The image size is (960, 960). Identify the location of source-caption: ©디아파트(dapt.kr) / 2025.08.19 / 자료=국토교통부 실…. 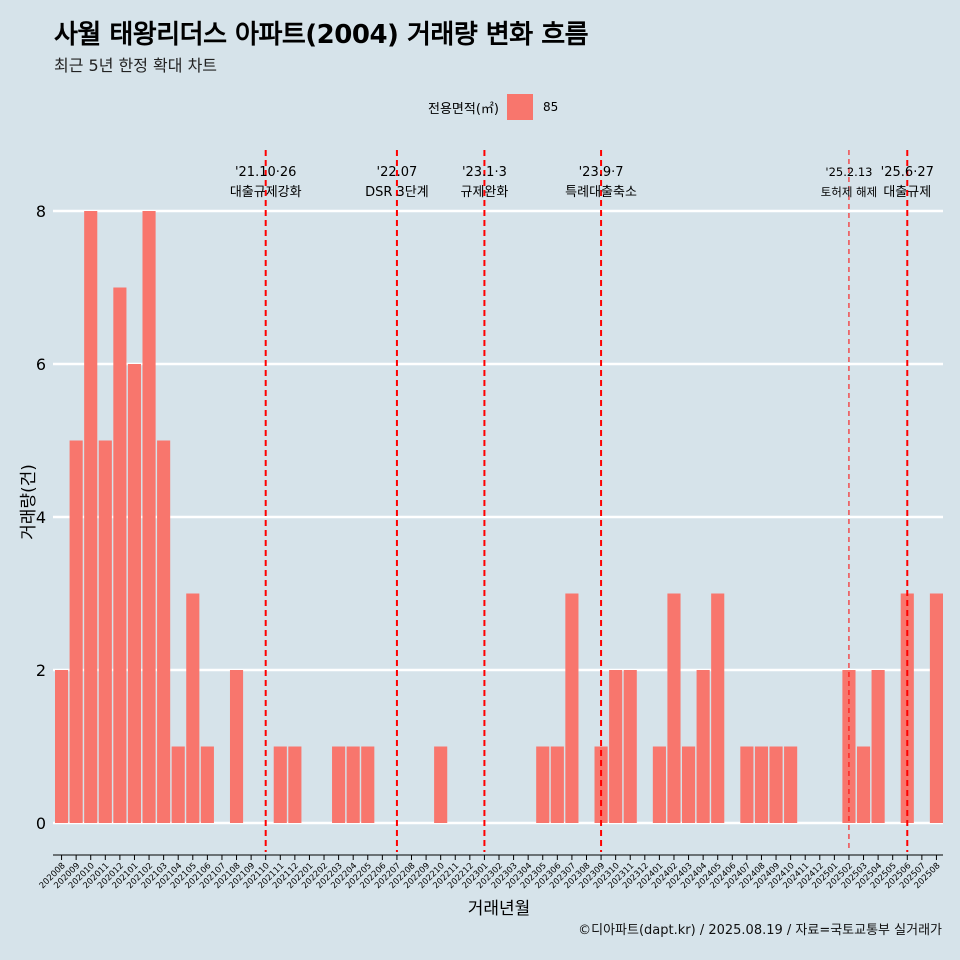
(760, 930).